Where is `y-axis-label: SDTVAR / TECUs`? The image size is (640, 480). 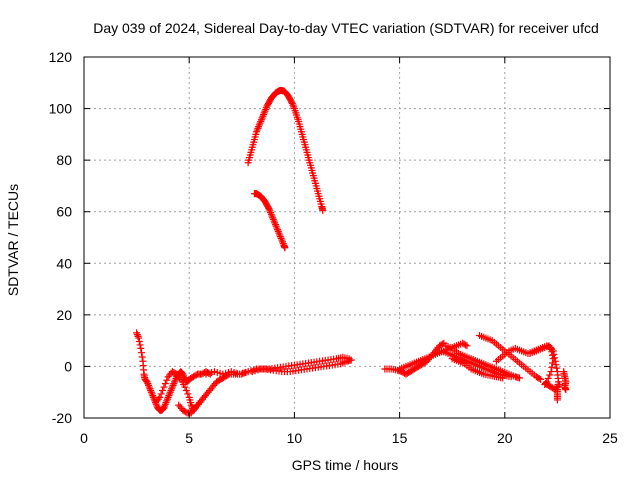
y-axis-label: SDTVAR / TECUs is located at coordinates (13, 240).